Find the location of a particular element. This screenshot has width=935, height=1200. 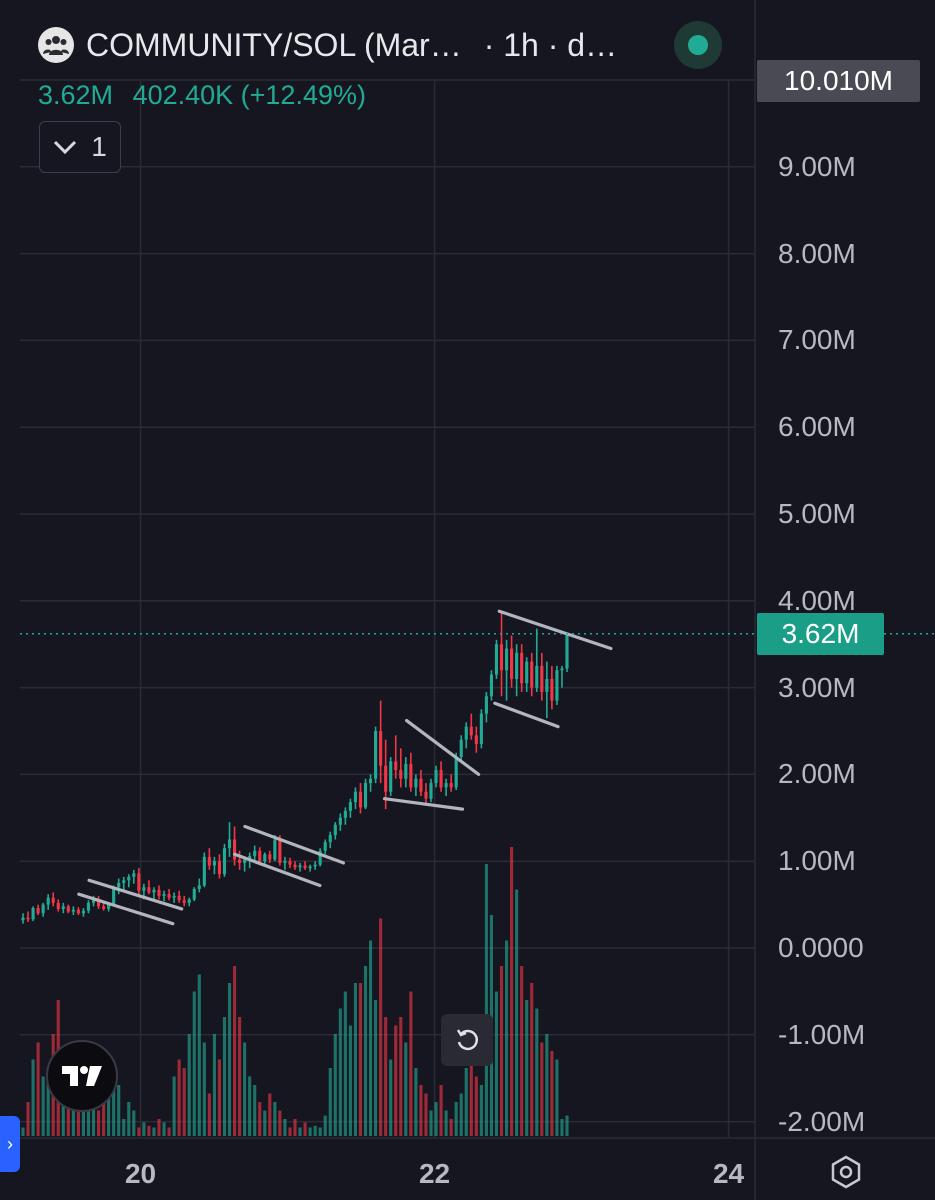

y-tick-label: 7.00M is located at coordinates (817, 340).